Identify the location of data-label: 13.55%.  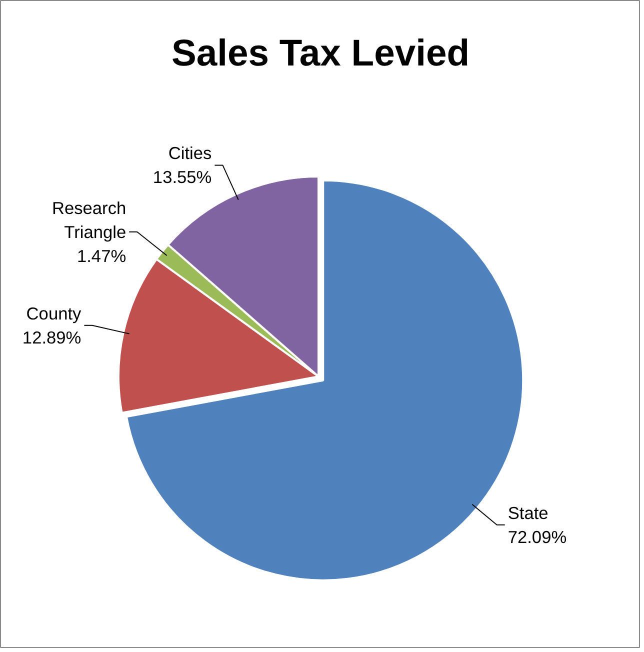
(182, 177).